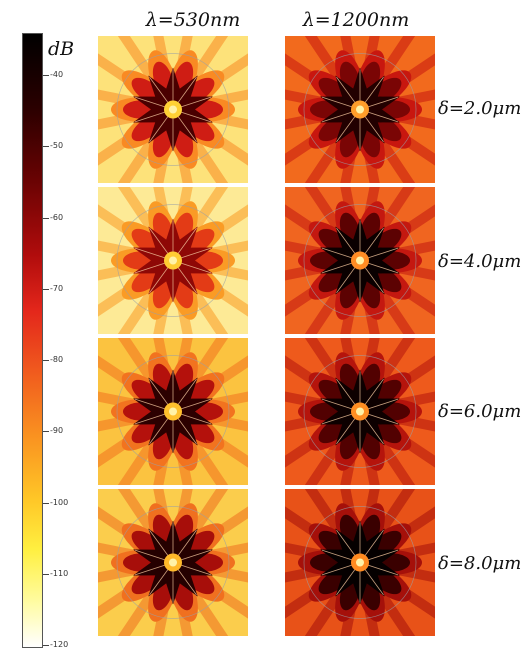 The image size is (532, 651). Describe the element at coordinates (57, 217) in the screenshot. I see `colorbar-tick-label: -60` at that location.